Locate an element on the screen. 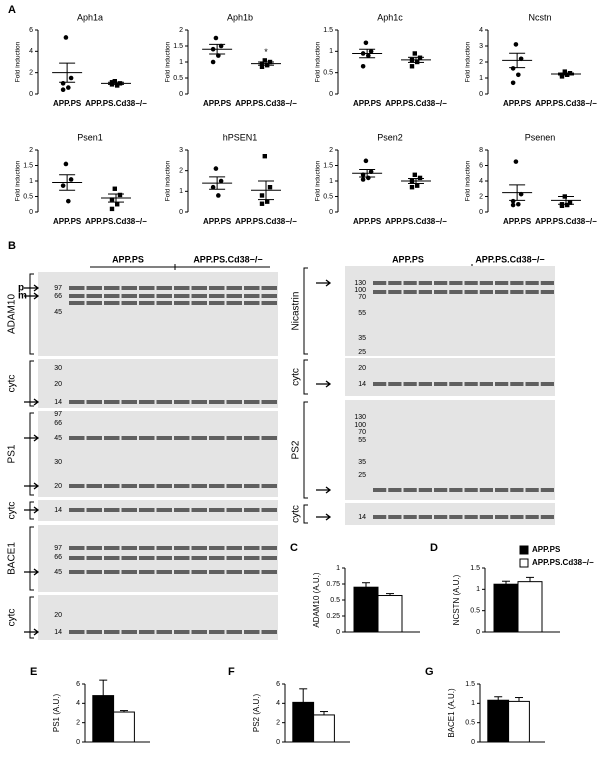 This screenshot has width=602, height=762. y-tick-label: 6 is located at coordinates (78, 684).